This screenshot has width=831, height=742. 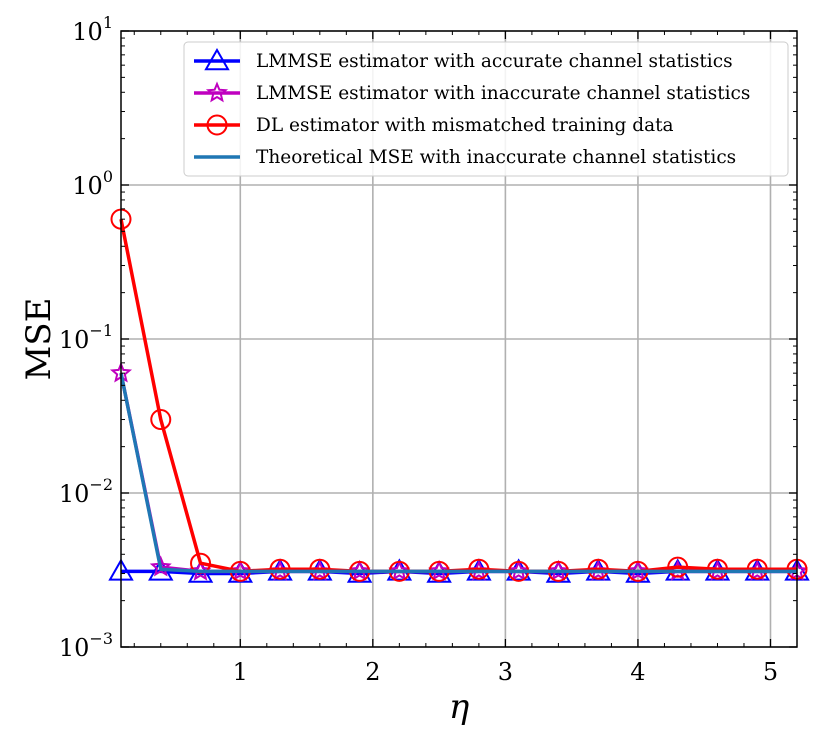 What do you see at coordinates (39, 339) in the screenshot?
I see `y-axis-label: MSE` at bounding box center [39, 339].